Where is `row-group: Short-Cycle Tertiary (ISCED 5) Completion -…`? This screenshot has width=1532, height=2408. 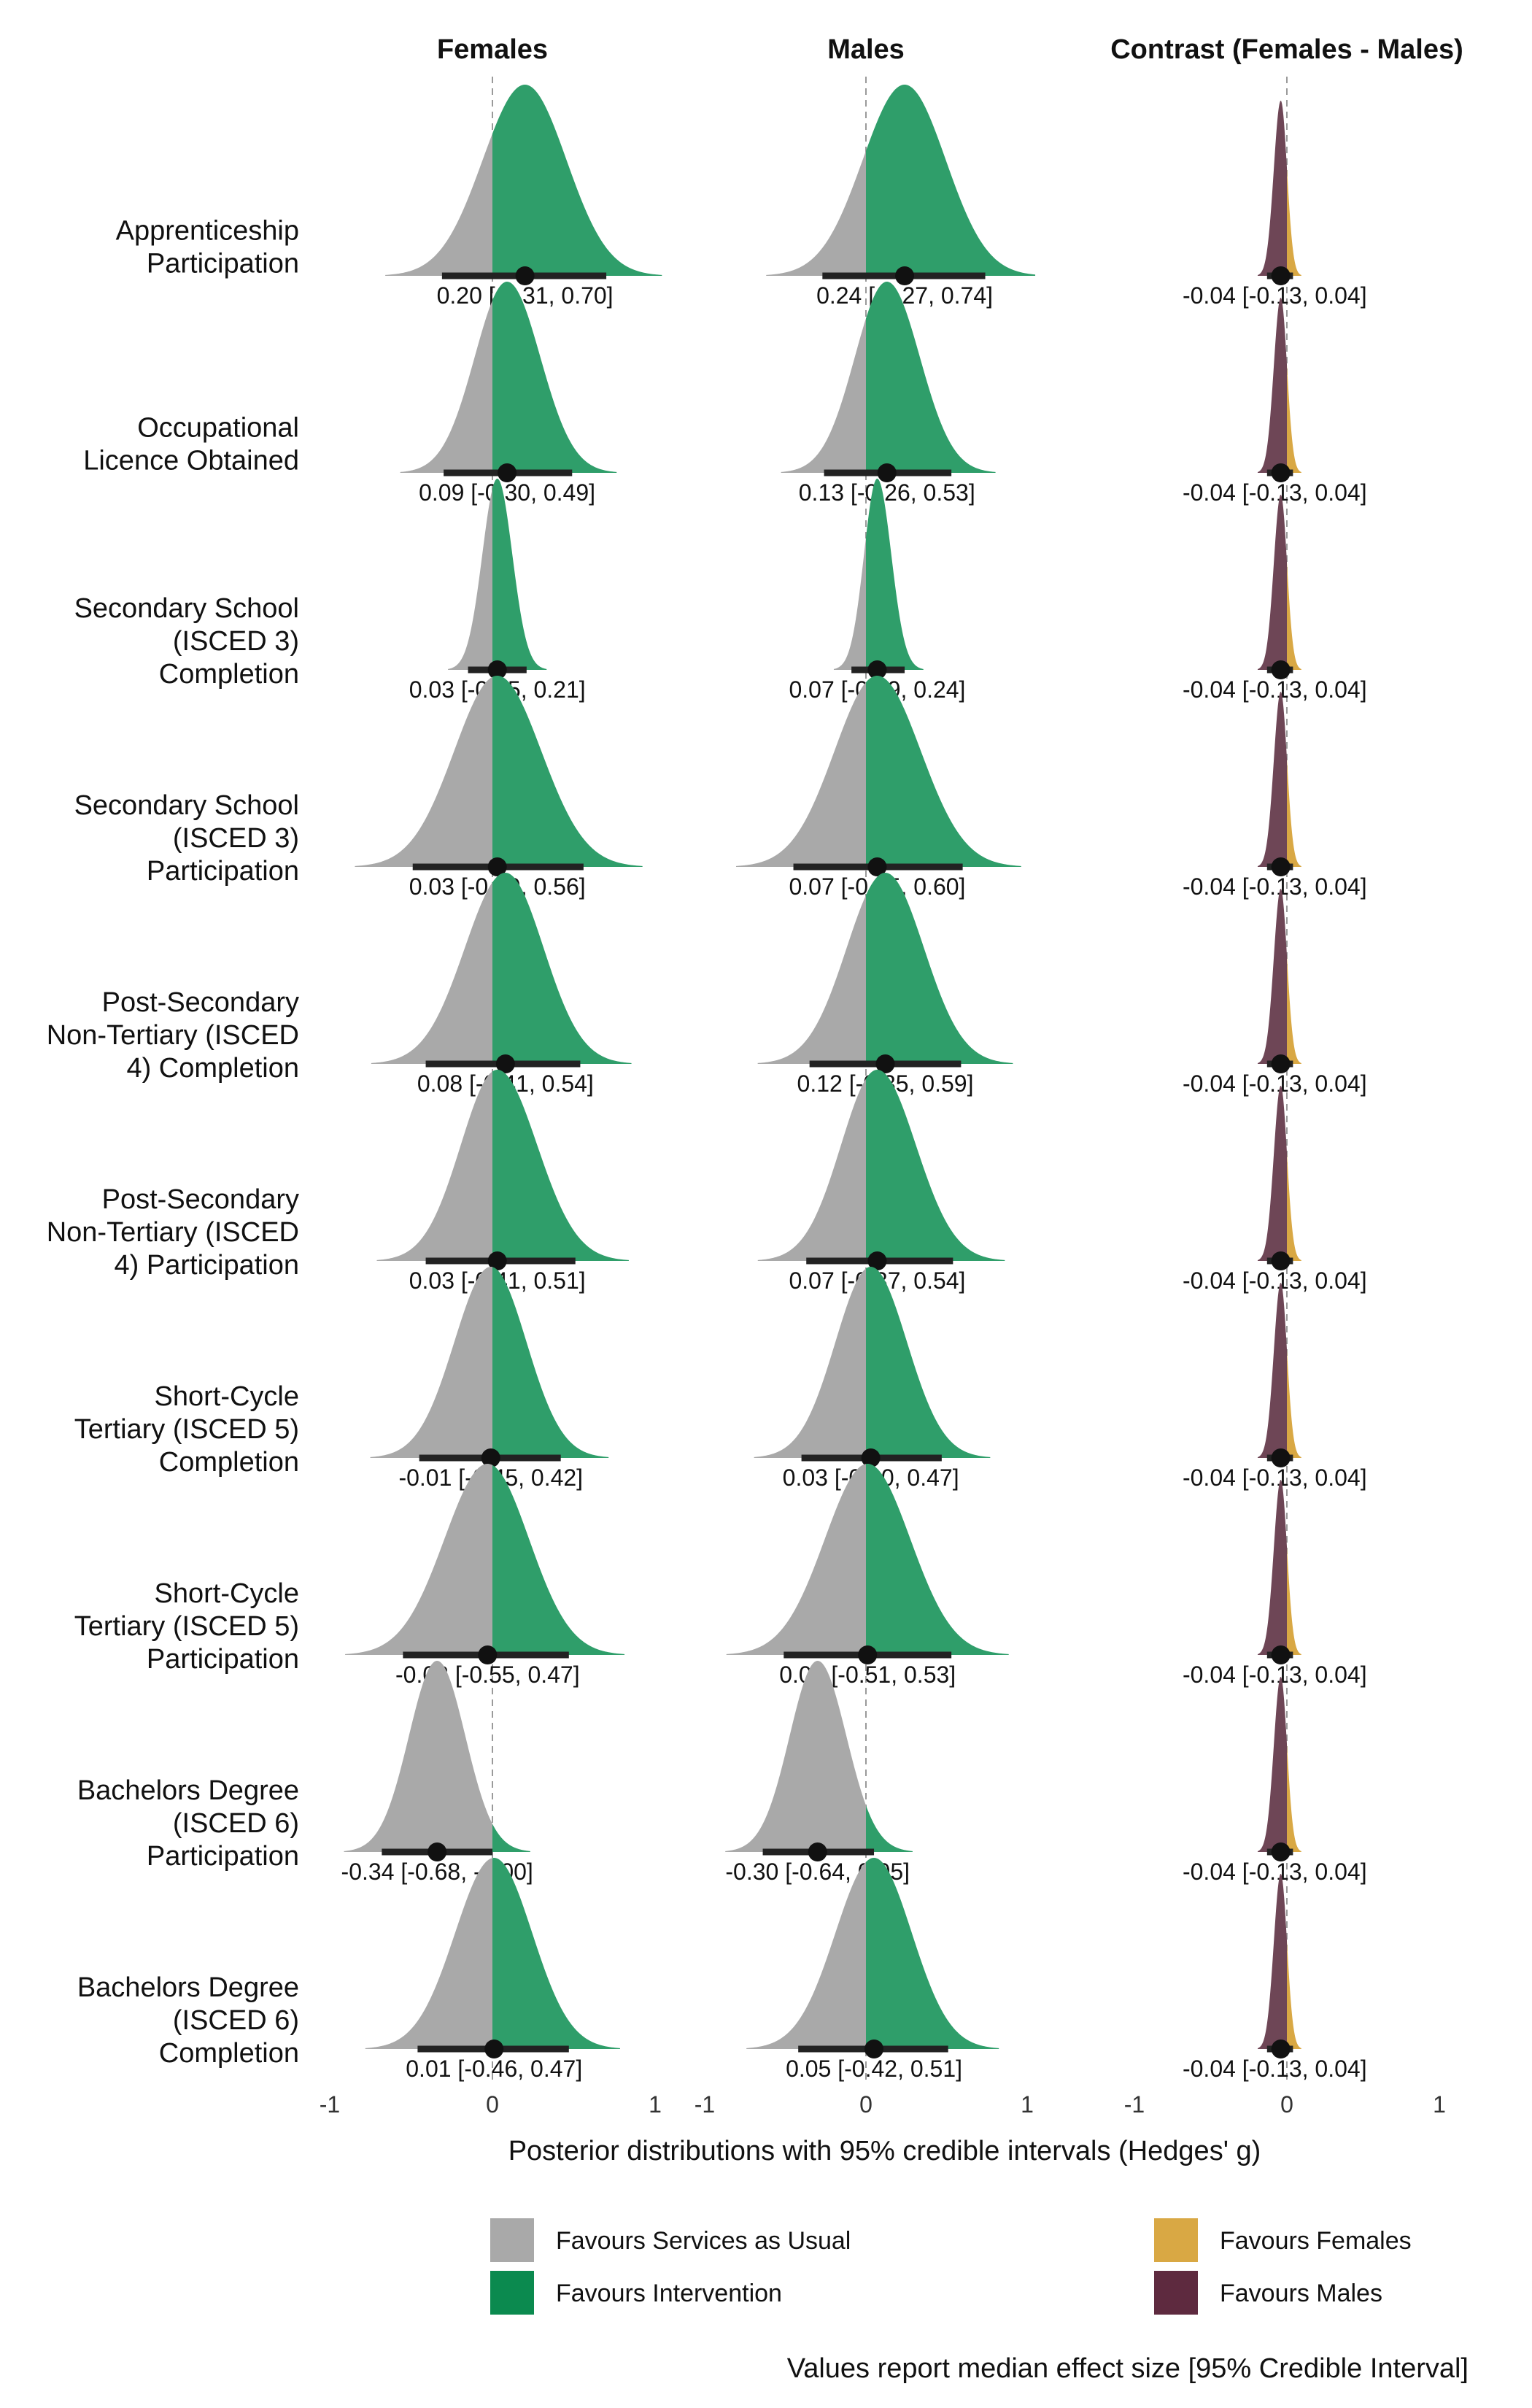
row-group: Short-Cycle Tertiary (ISCED 5) Completion -… is located at coordinates (721, 1379).